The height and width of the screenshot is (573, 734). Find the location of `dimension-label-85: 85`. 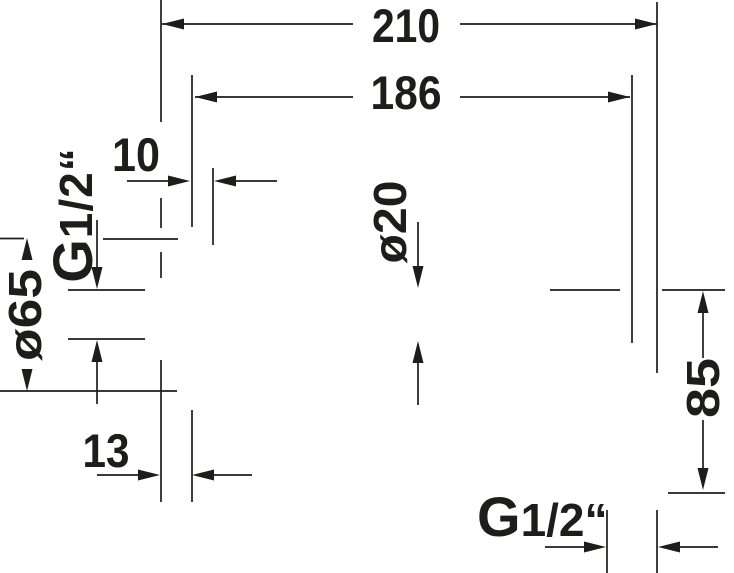

dimension-label-85: 85 is located at coordinates (703, 388).